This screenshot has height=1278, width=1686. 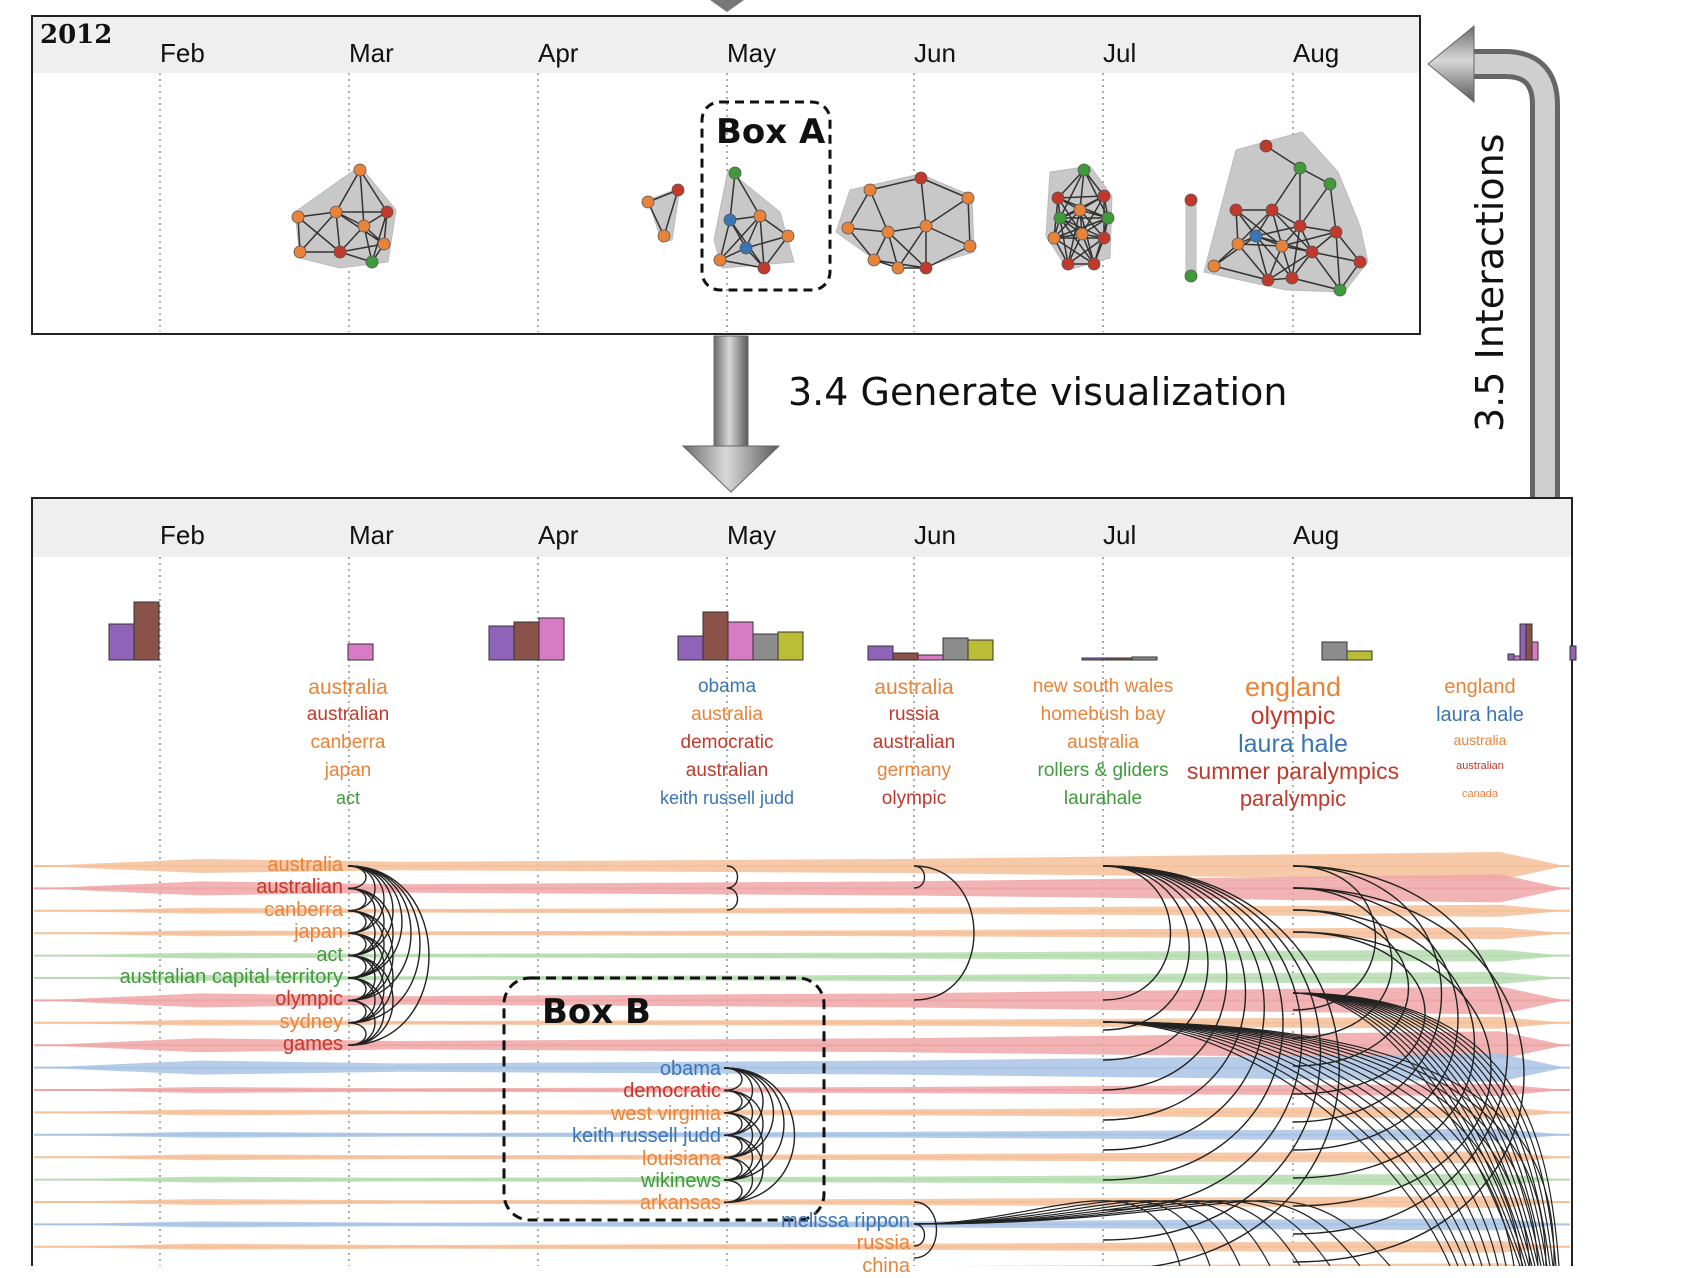 I want to click on topic-label: games, so click(x=312, y=1044).